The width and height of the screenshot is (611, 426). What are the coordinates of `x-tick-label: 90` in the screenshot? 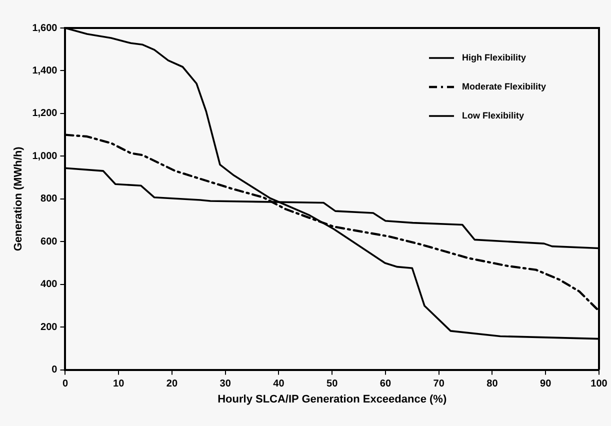 It's located at (546, 384).